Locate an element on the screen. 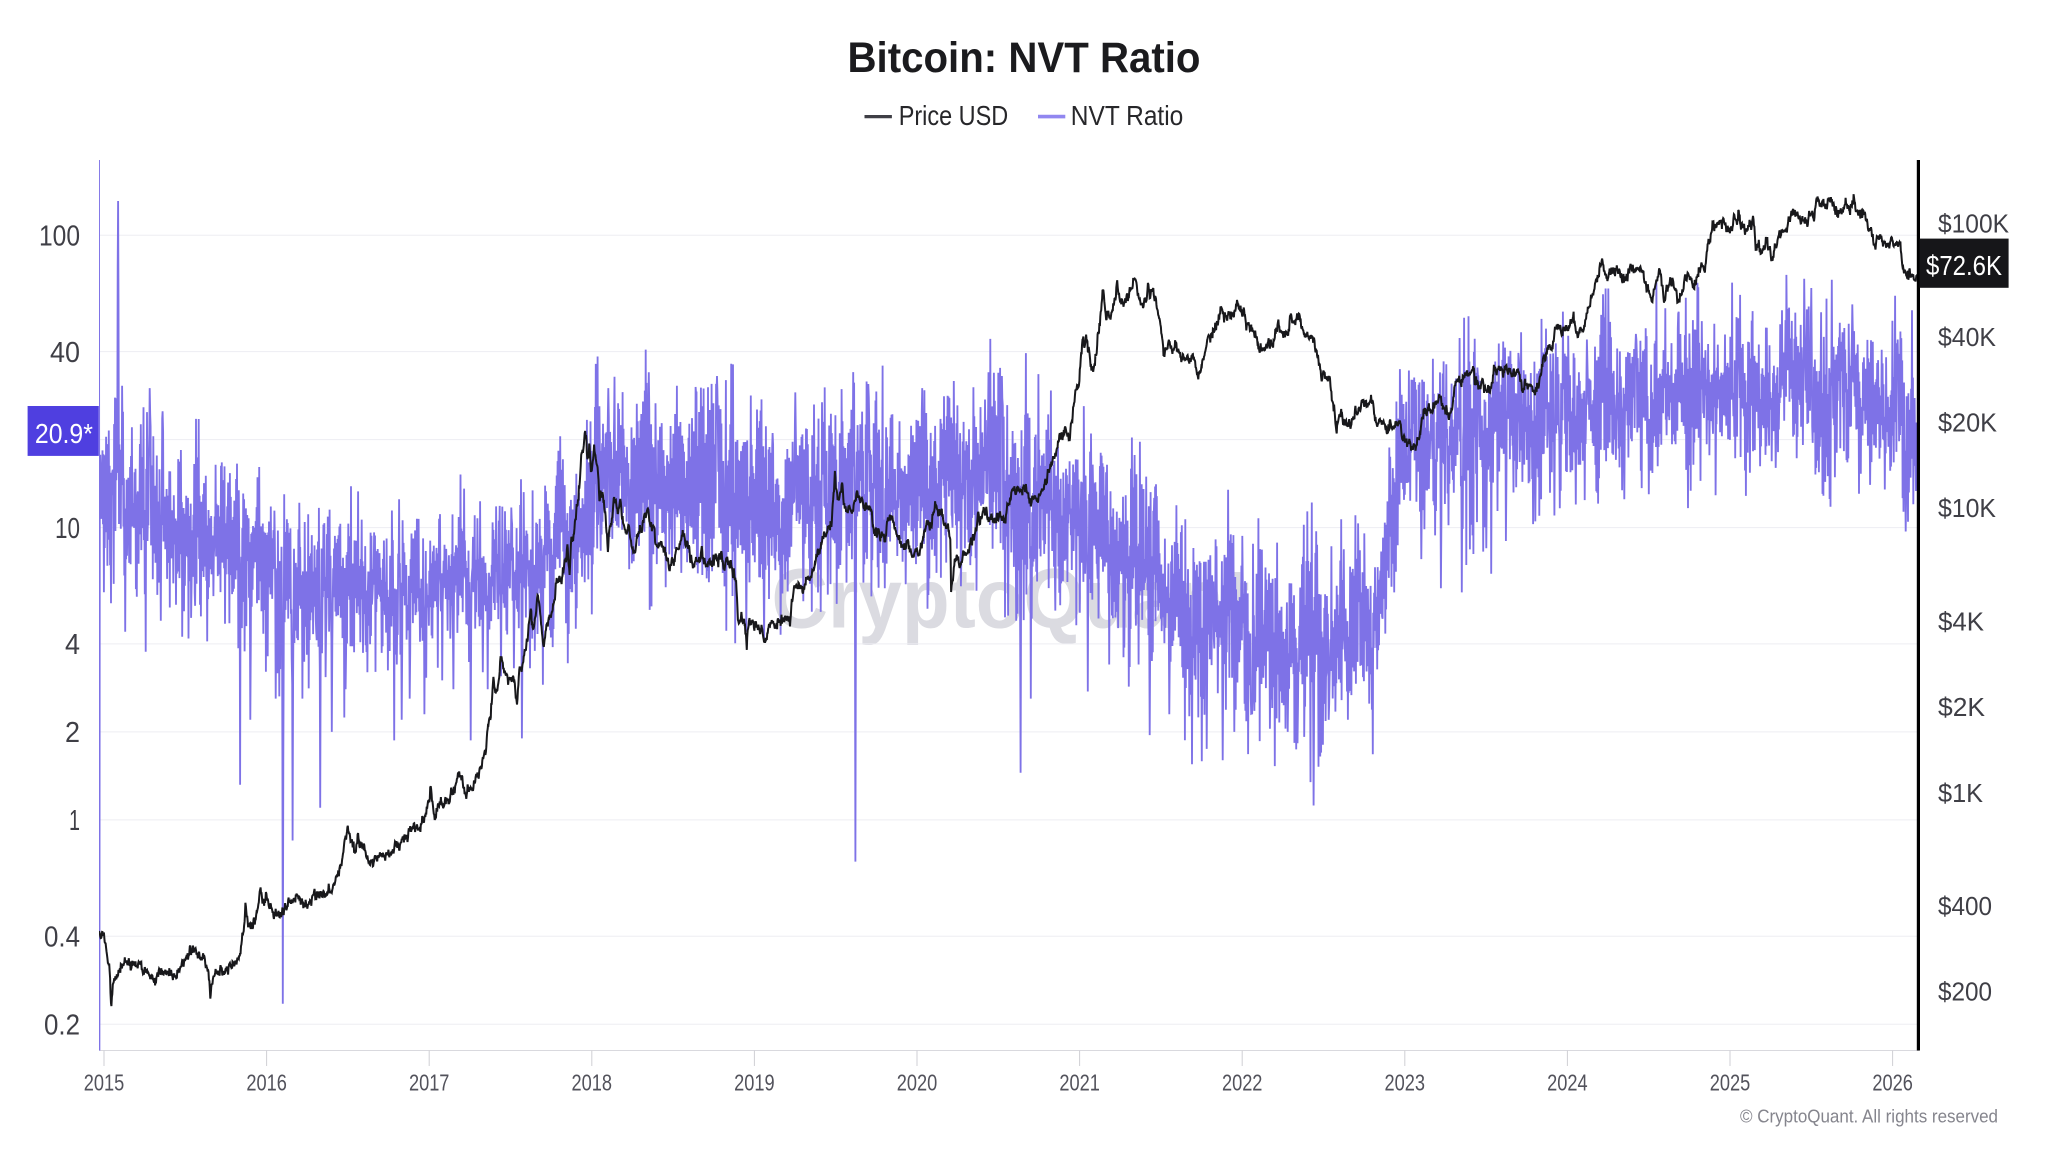 The height and width of the screenshot is (1152, 2048). svg-text: 2023 is located at coordinates (1405, 1083).